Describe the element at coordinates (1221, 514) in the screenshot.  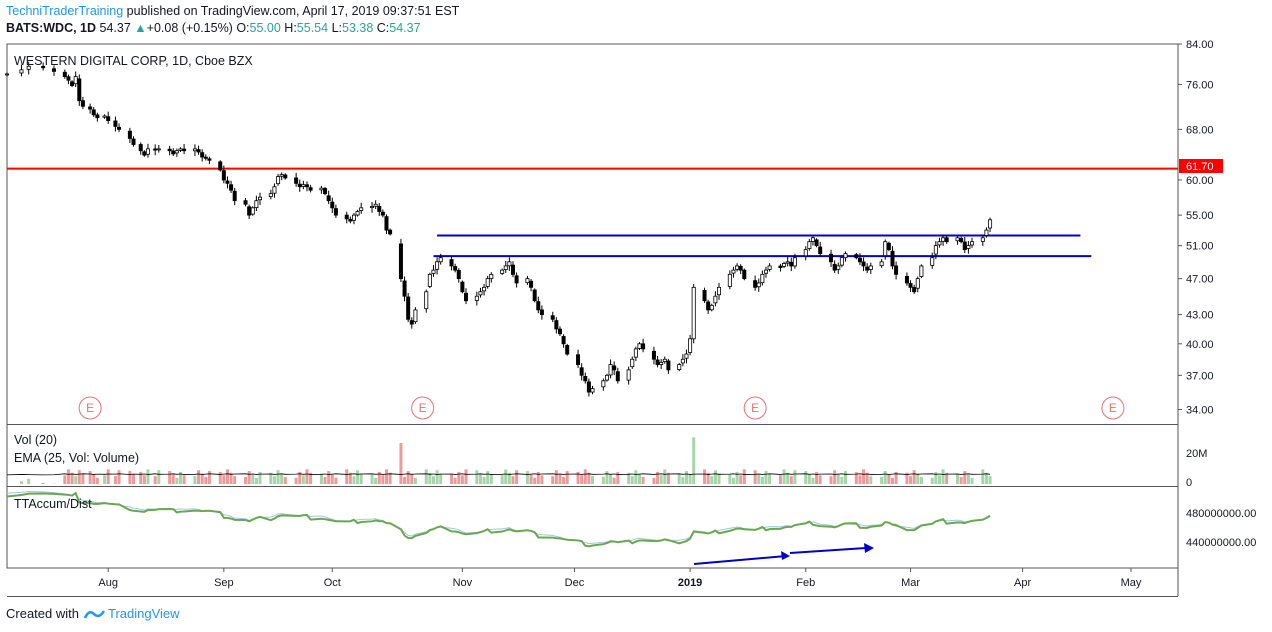
I see `accum-tick-480m: 480000000.00` at that location.